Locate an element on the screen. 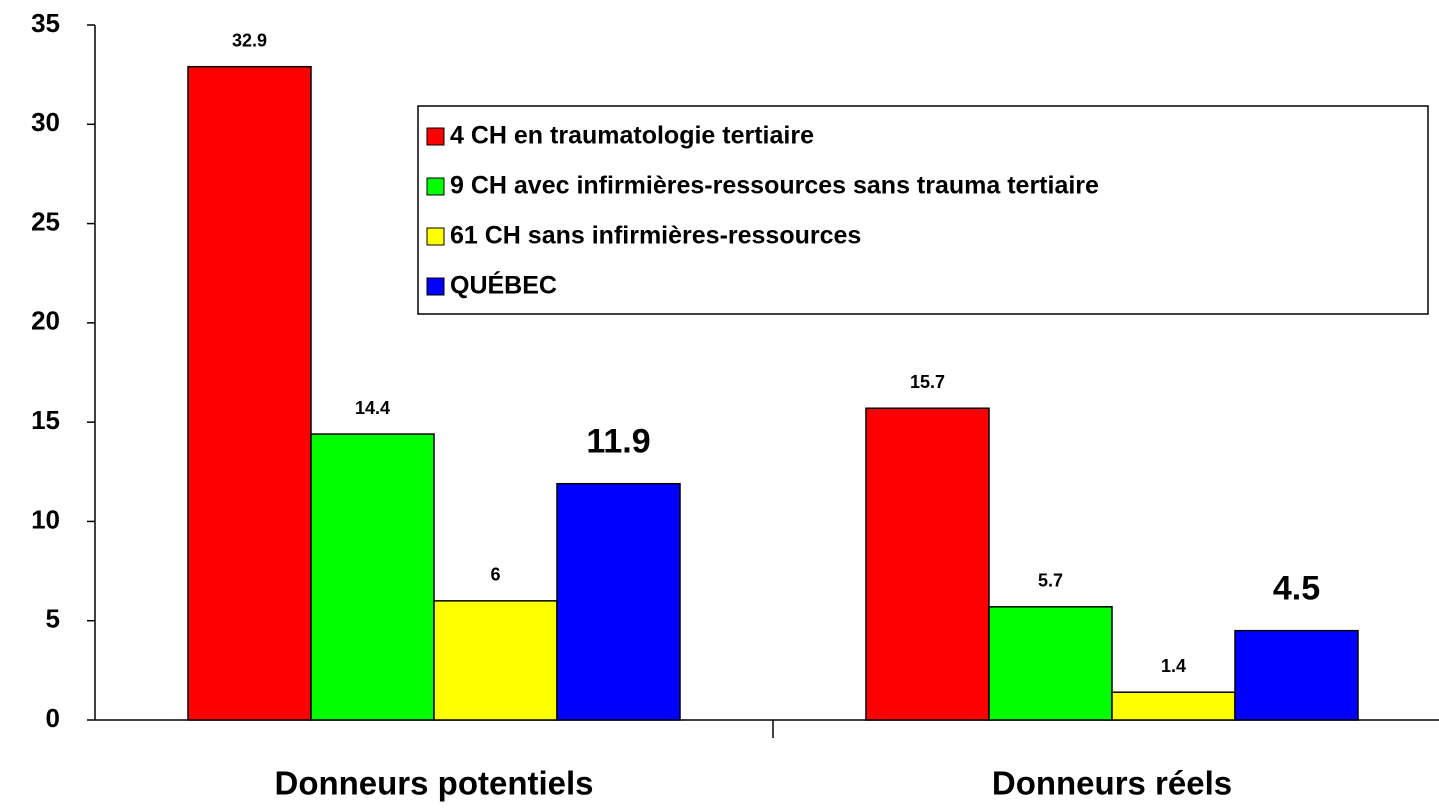  y-tick-label: 20 is located at coordinates (45, 321).